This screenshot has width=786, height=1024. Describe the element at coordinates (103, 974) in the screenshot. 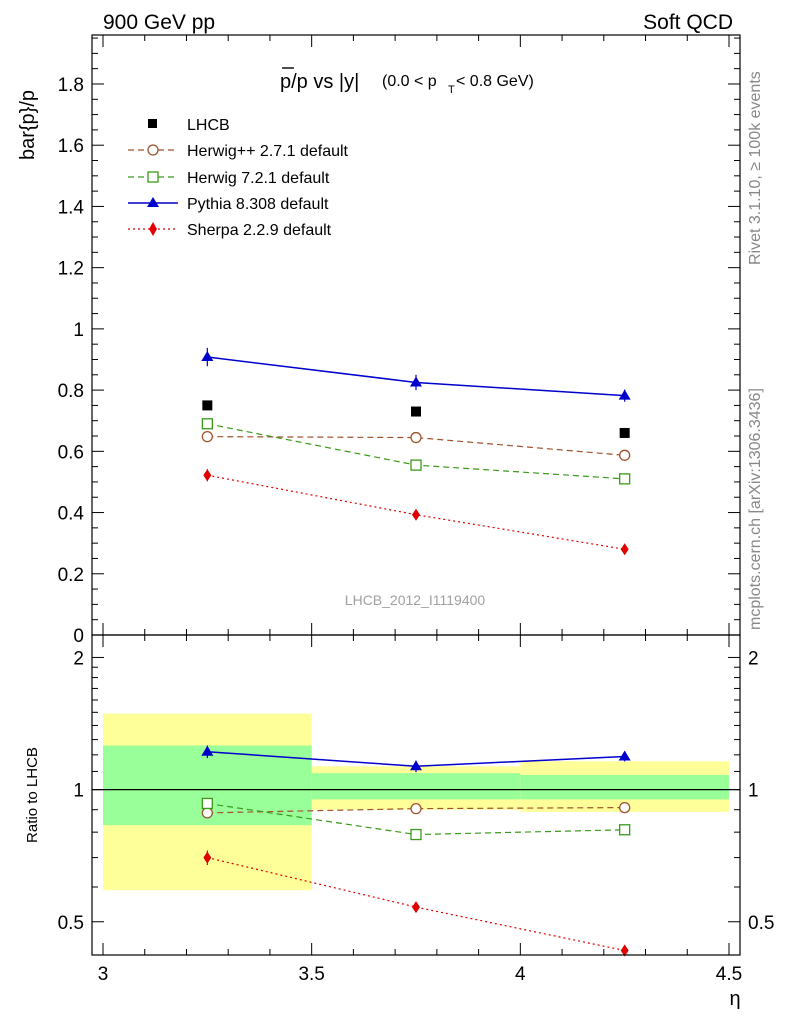

I see `x-tick-label: 3` at that location.